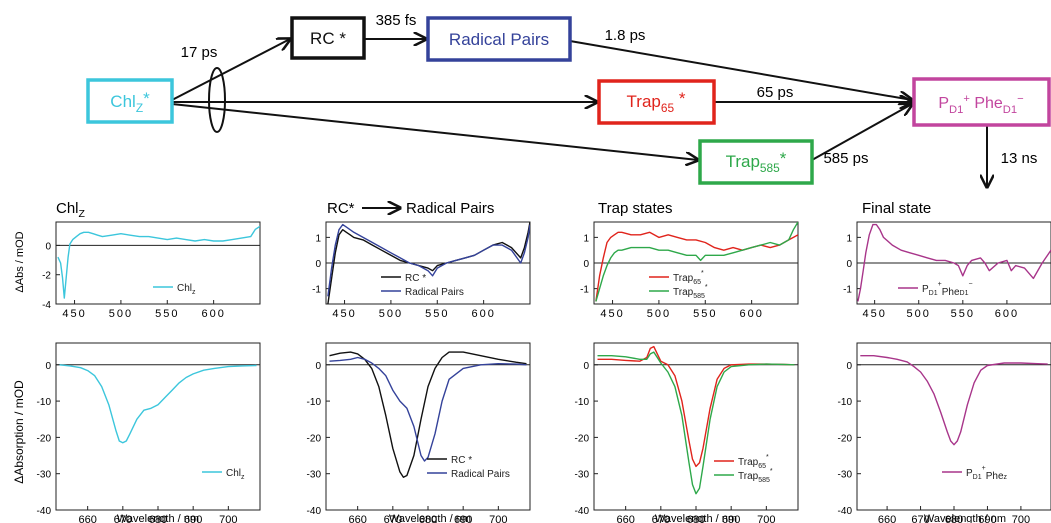  I want to click on x-tick-label: 690, so click(193, 518).